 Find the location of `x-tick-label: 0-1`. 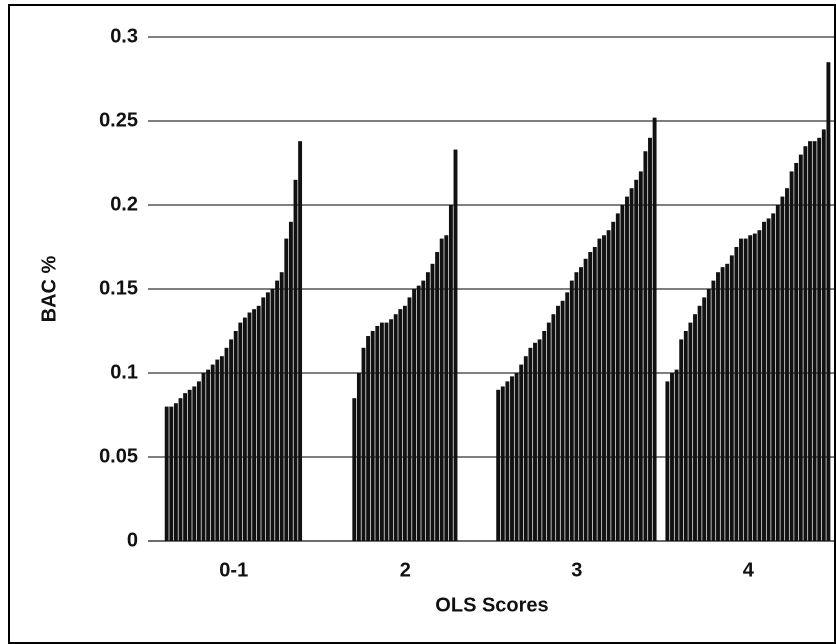

x-tick-label: 0-1 is located at coordinates (233, 570).